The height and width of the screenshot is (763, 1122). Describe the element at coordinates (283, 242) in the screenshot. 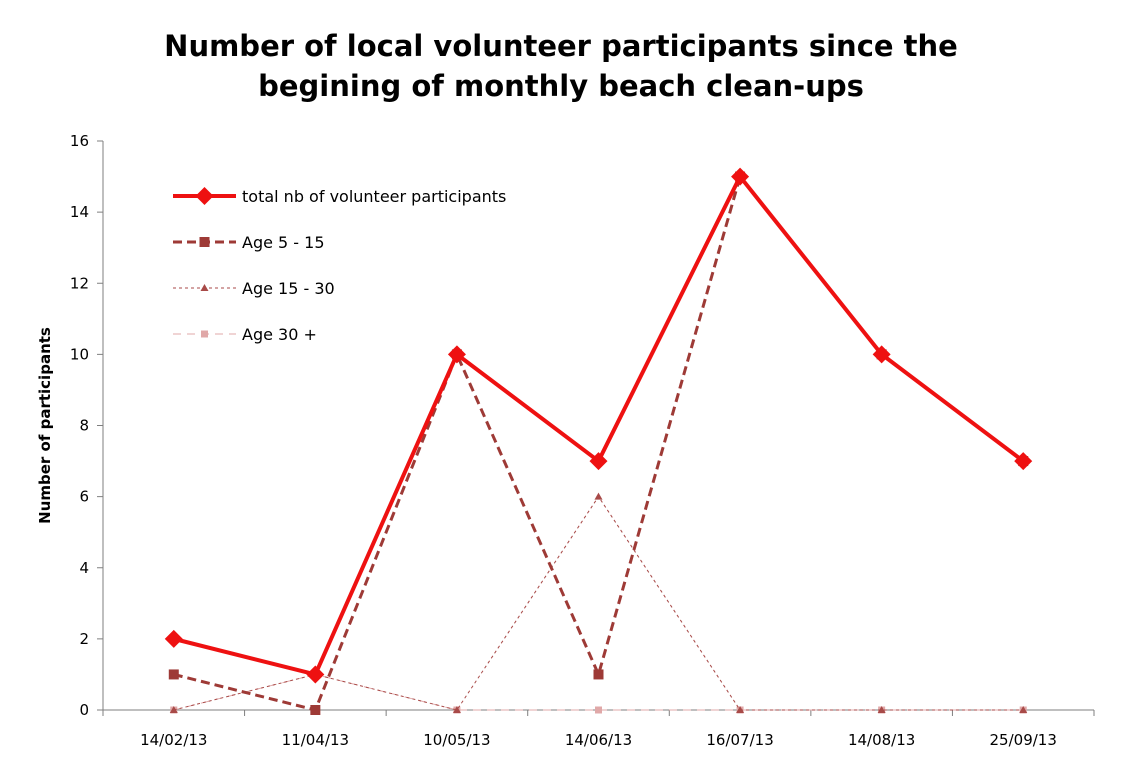

I see `legend-label: Age 5 - 15` at that location.